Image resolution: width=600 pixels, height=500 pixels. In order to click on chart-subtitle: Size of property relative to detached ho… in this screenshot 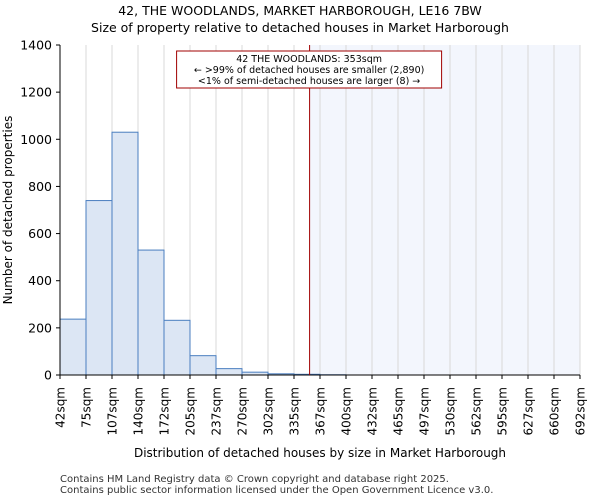, I will do `click(300, 27)`.